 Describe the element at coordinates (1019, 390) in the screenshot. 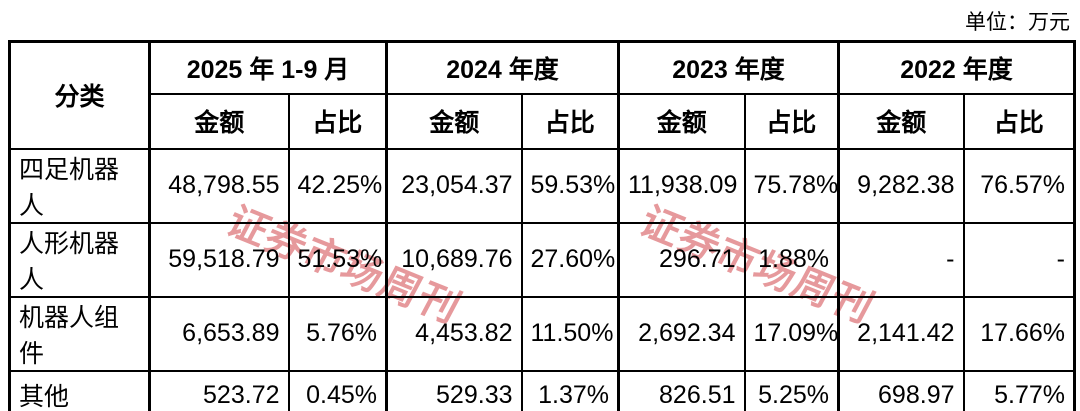

I see `ratio-cell: 5.77%` at that location.